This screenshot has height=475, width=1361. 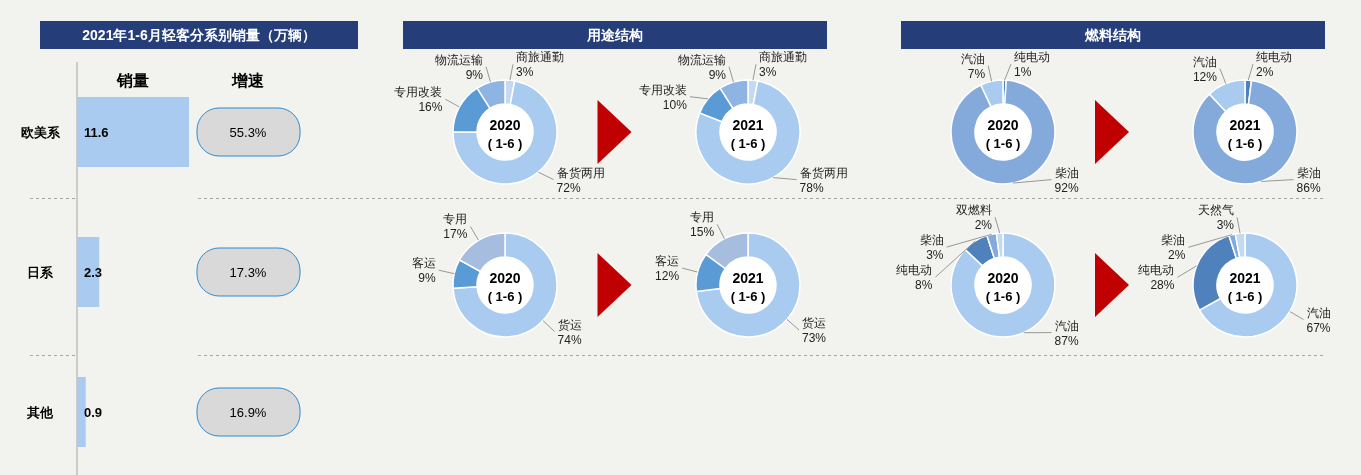 What do you see at coordinates (455, 234) in the screenshot?
I see `data-label: 17%` at bounding box center [455, 234].